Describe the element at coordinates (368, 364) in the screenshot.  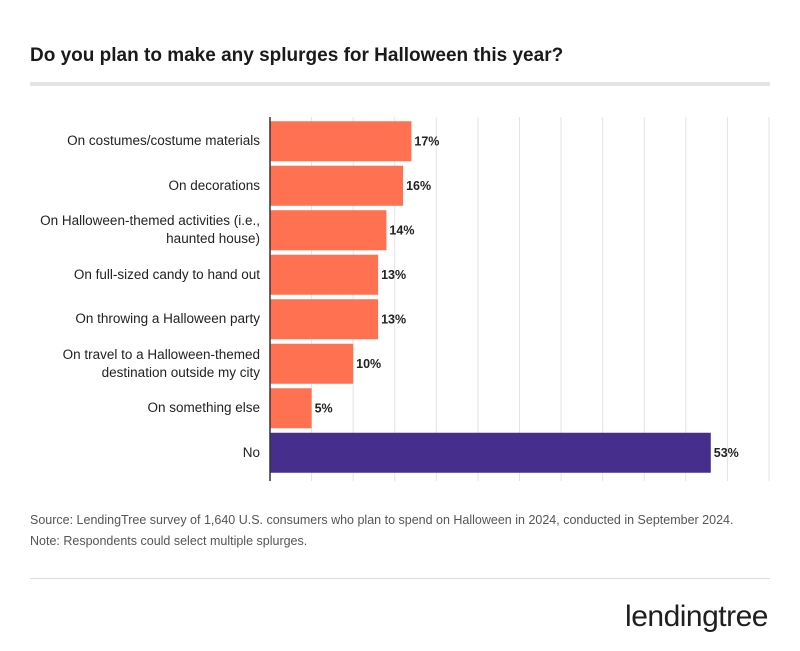
I see `value-label: 10%` at that location.